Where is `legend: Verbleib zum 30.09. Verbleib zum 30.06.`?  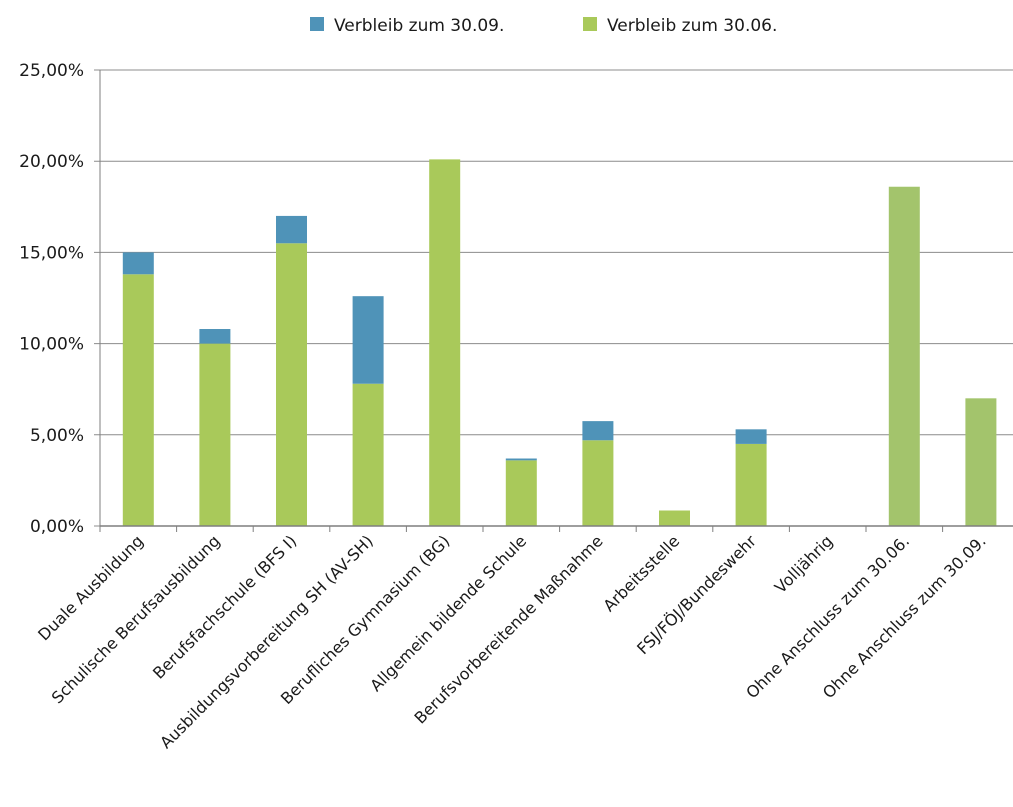 legend: Verbleib zum 30.09. Verbleib zum 30.06. is located at coordinates (543, 26).